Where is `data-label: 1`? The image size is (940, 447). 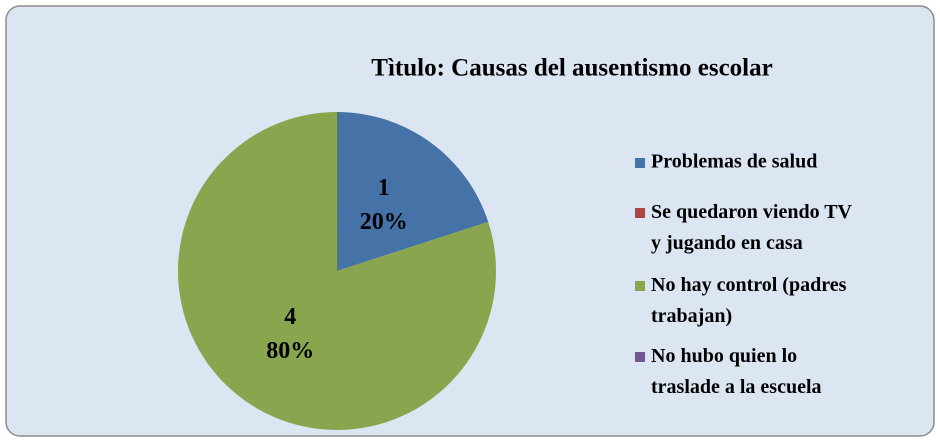 data-label: 1 is located at coordinates (384, 188).